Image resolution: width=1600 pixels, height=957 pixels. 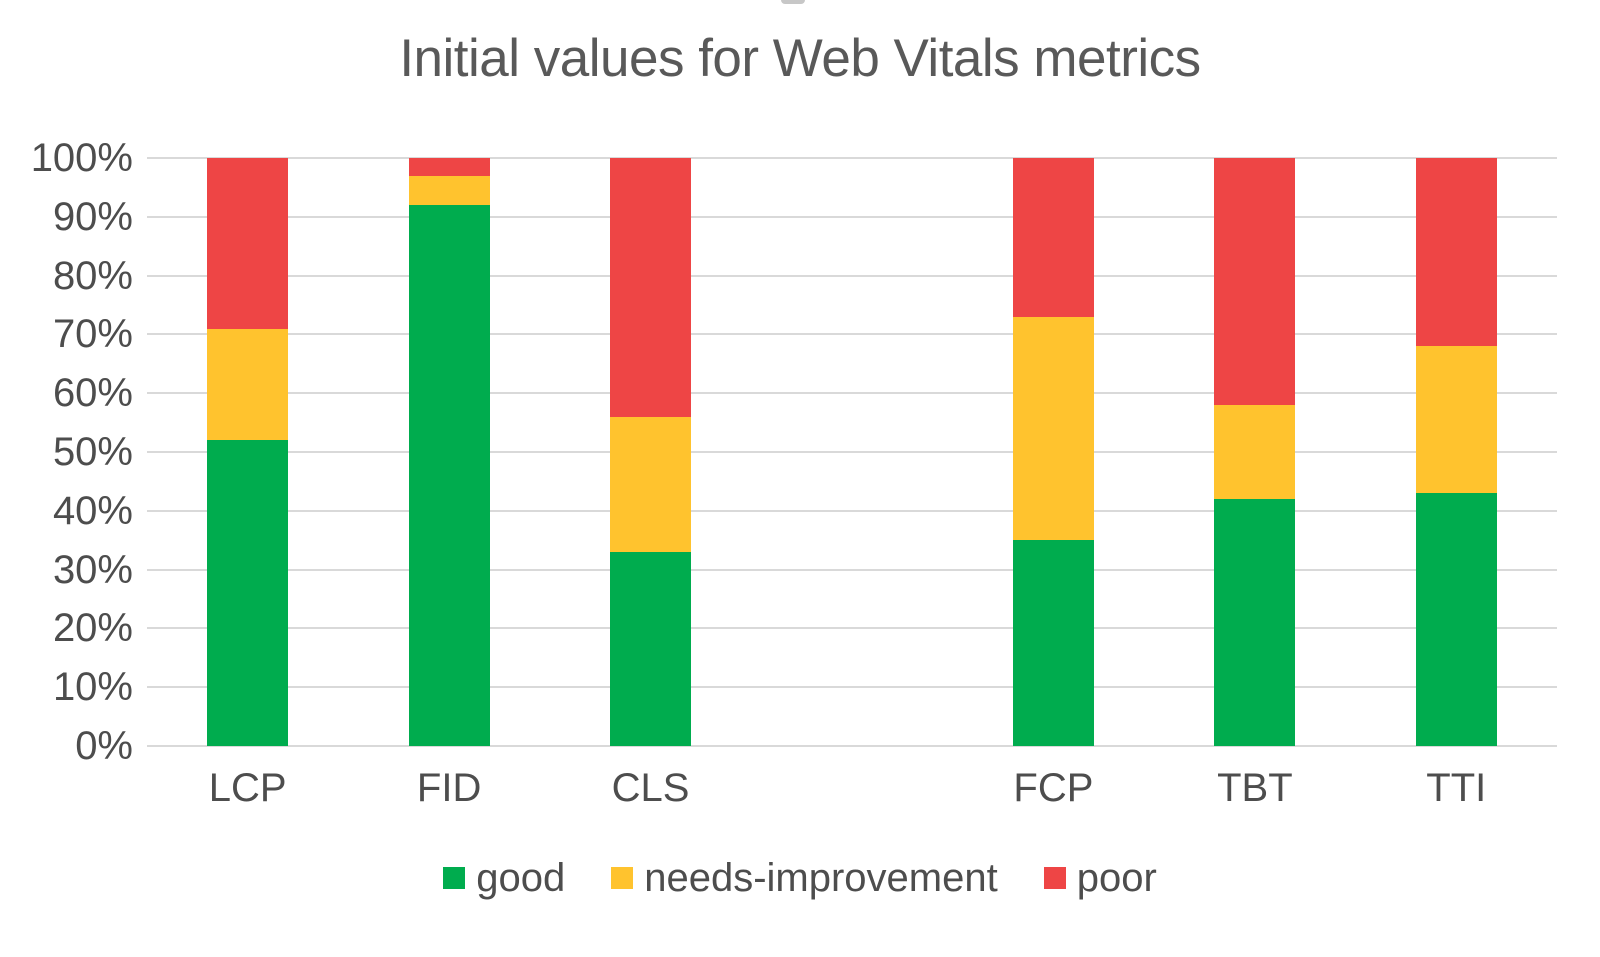 I want to click on y-tick-label: 70%, so click(x=92, y=334).